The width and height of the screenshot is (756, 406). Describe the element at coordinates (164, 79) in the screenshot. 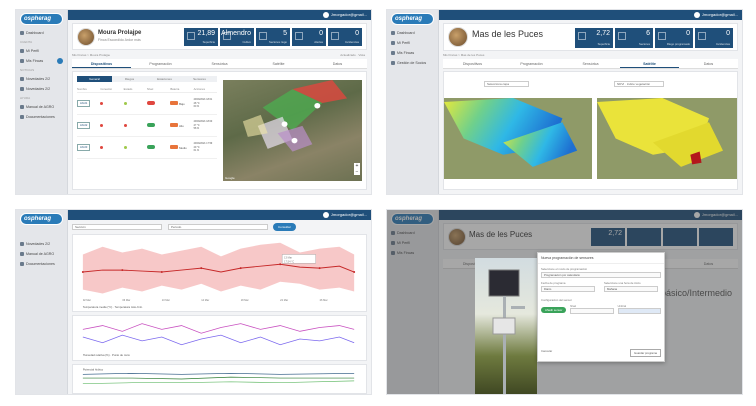

I see `subtab-stations: Estaciones` at that location.